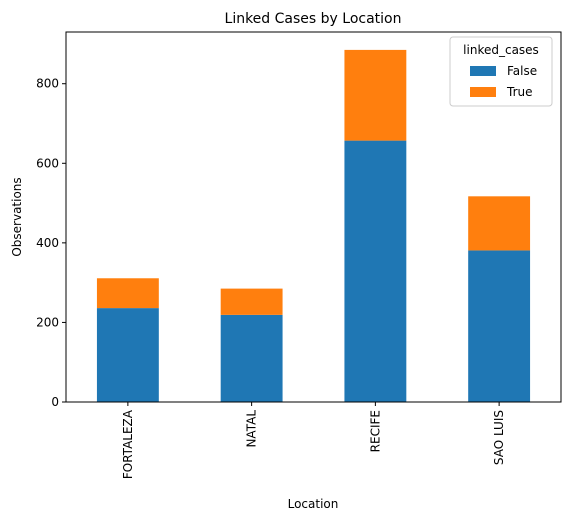 Image resolution: width=571 pixels, height=525 pixels. I want to click on bar-sao-luis-true, so click(499, 223).